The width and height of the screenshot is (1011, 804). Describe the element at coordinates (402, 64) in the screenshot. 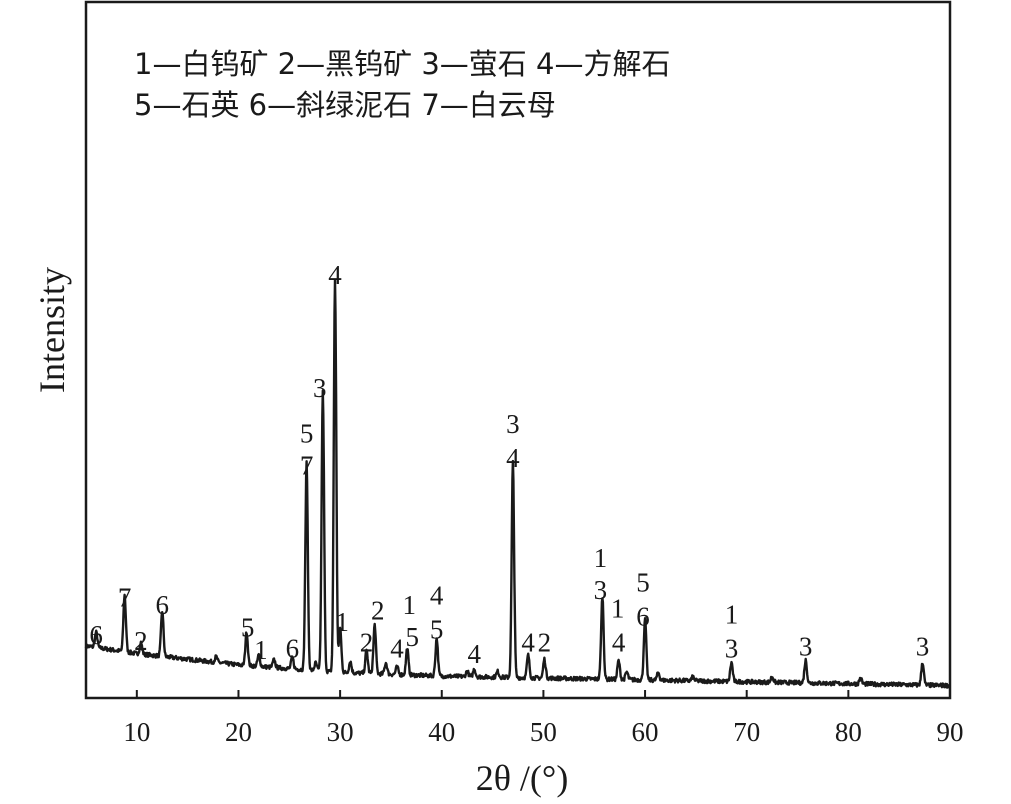

I see `legend-line-1: 1—白钨矿 2—黑钨矿 3—萤石 4—方解石` at that location.